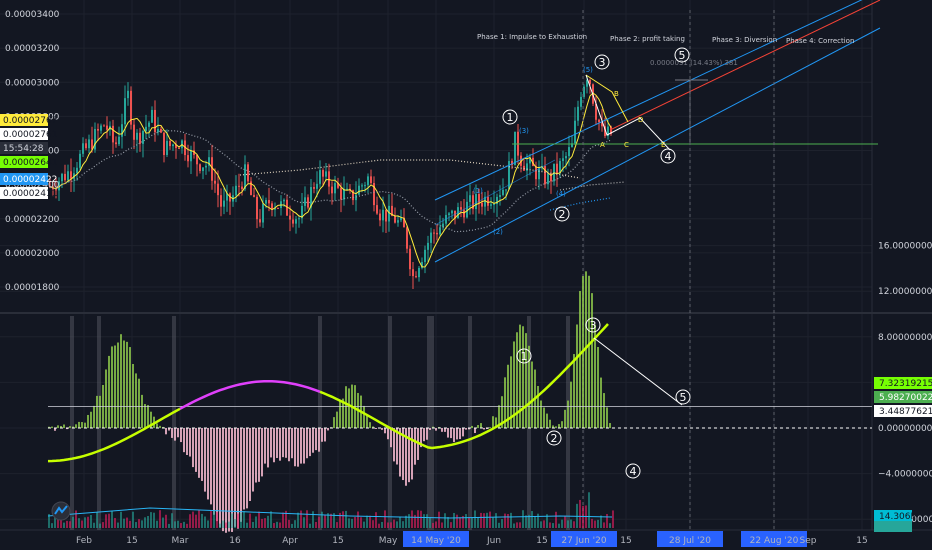  I want to click on time-tick-label: 15, so click(541, 541).